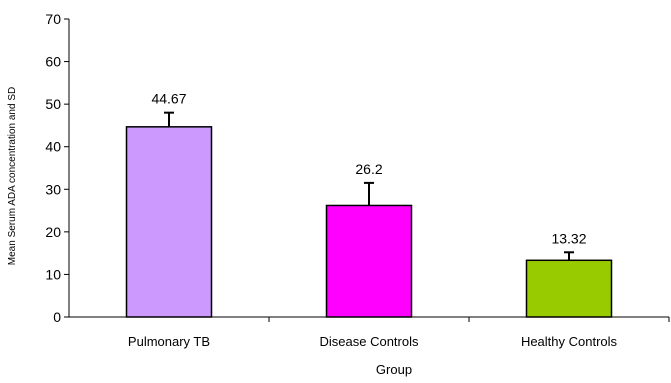 This screenshot has width=671, height=383. What do you see at coordinates (53, 274) in the screenshot?
I see `y-tick-label: 10` at bounding box center [53, 274].